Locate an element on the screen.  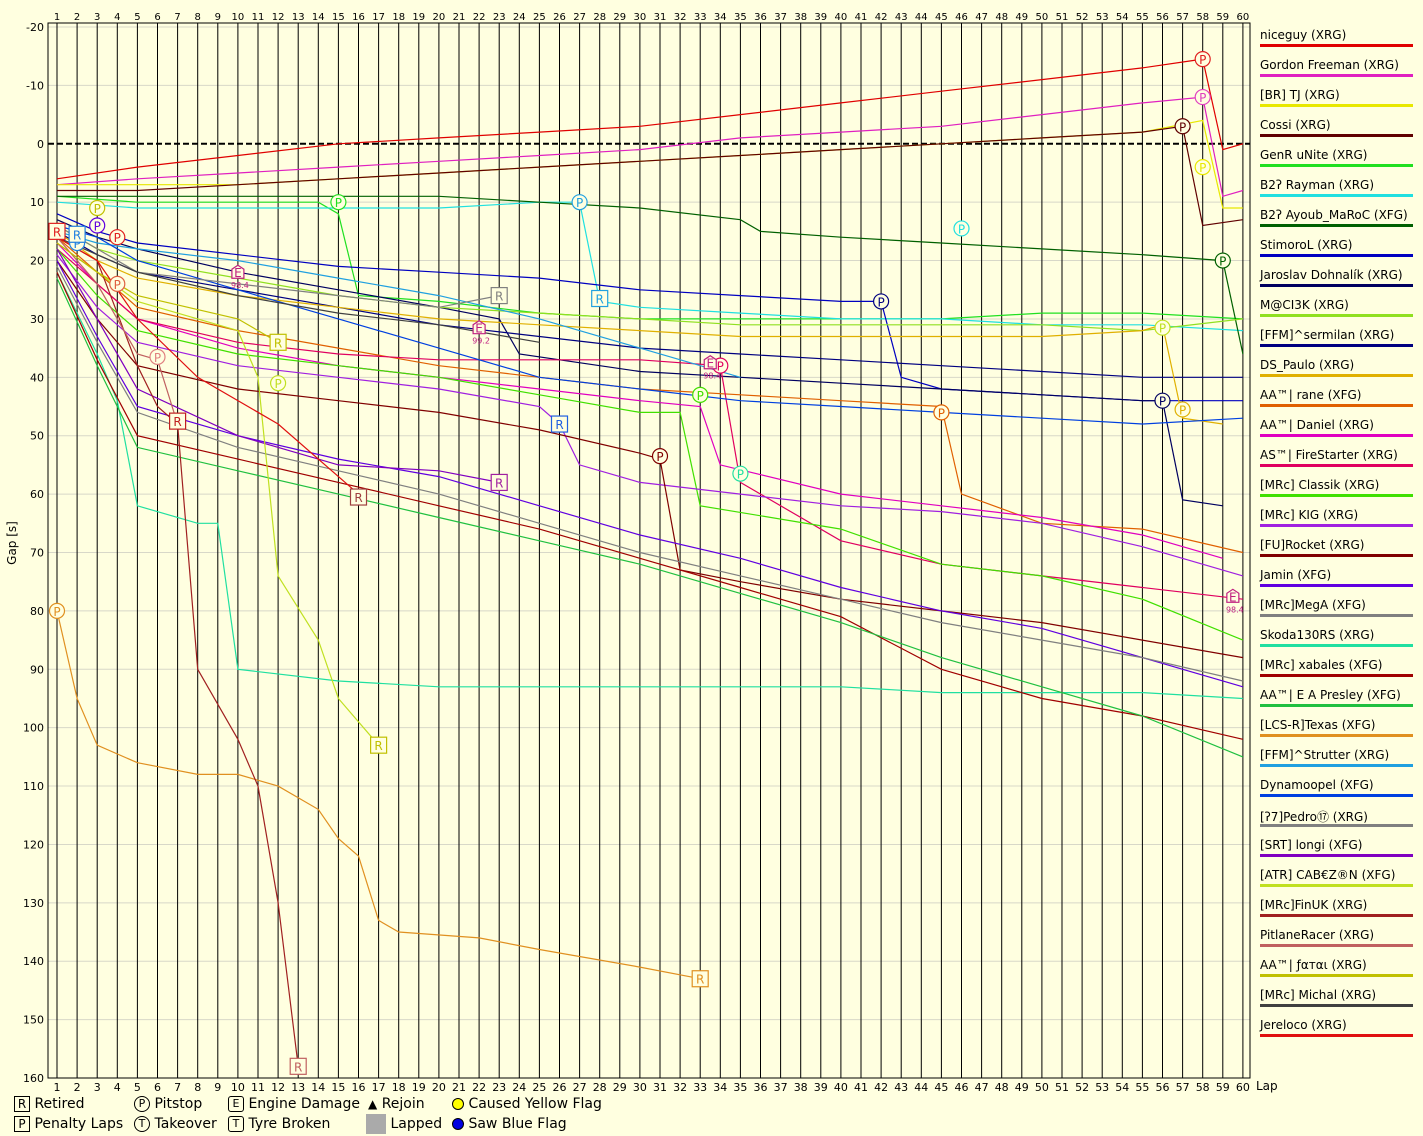
x-tick-label: 25 is located at coordinates (539, 1087).